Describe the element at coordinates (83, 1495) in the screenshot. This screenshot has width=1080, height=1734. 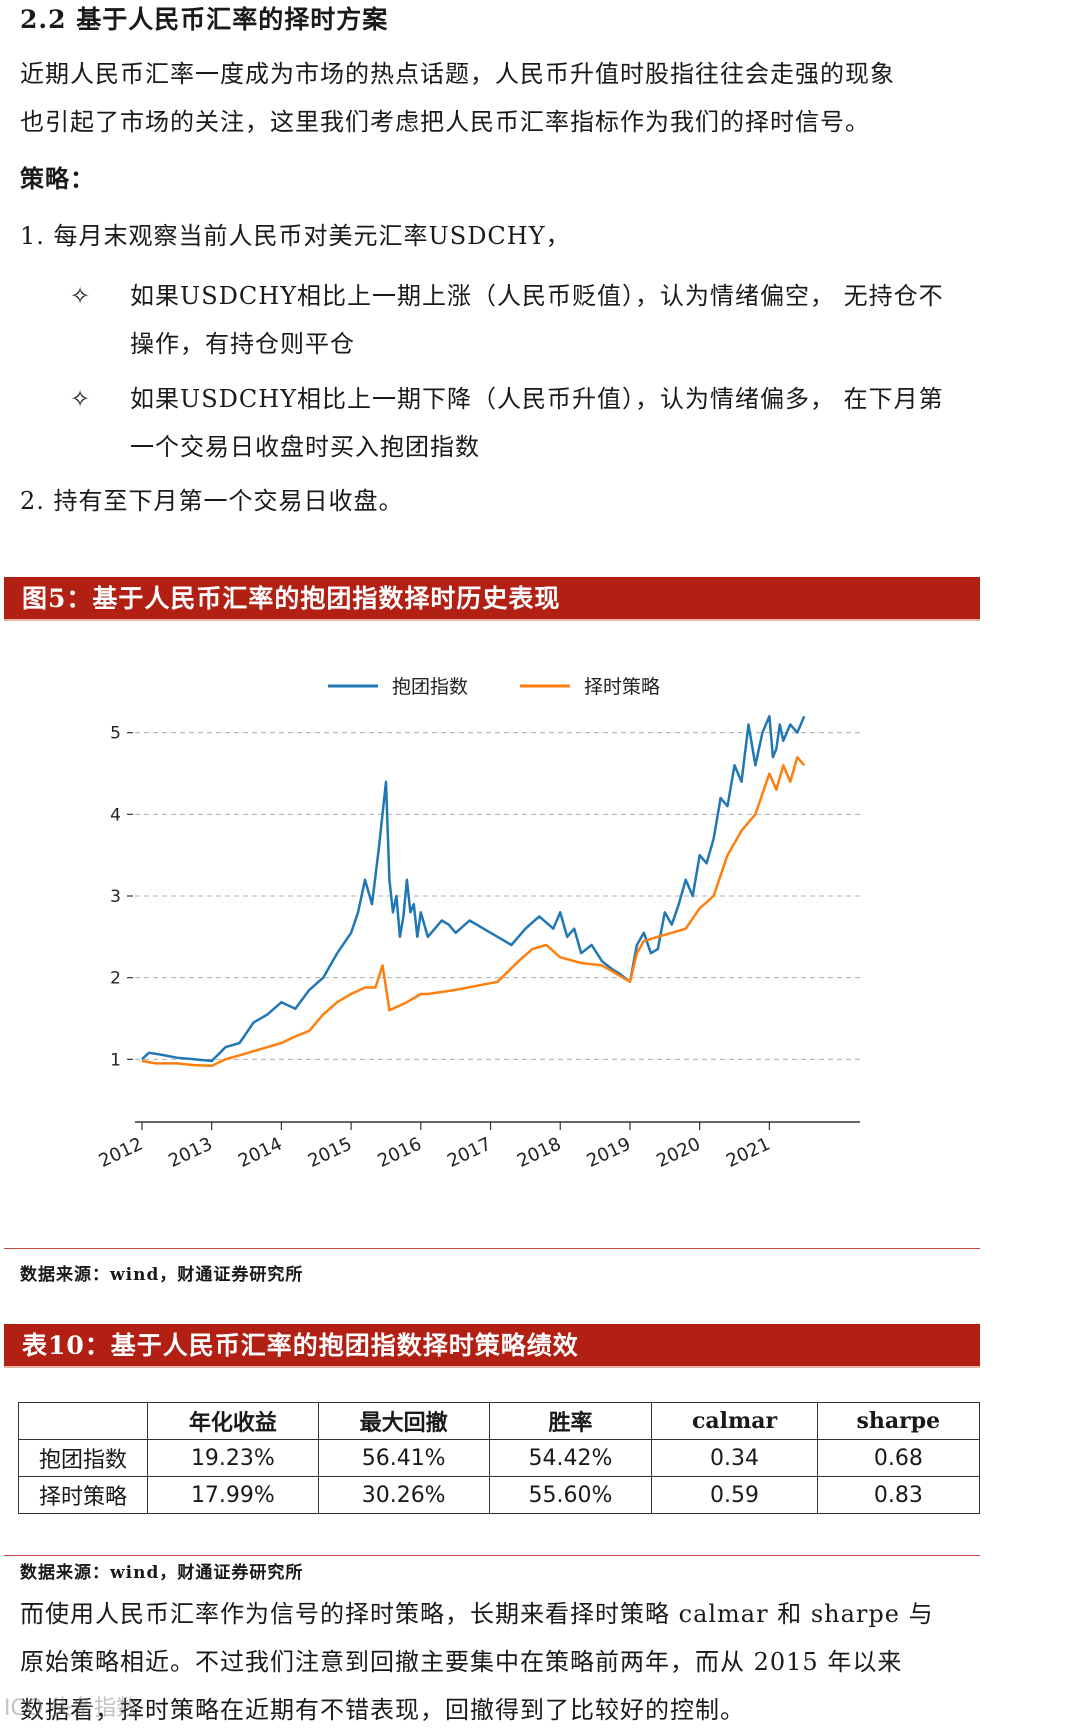
I see `table-cell: 择时策略` at that location.